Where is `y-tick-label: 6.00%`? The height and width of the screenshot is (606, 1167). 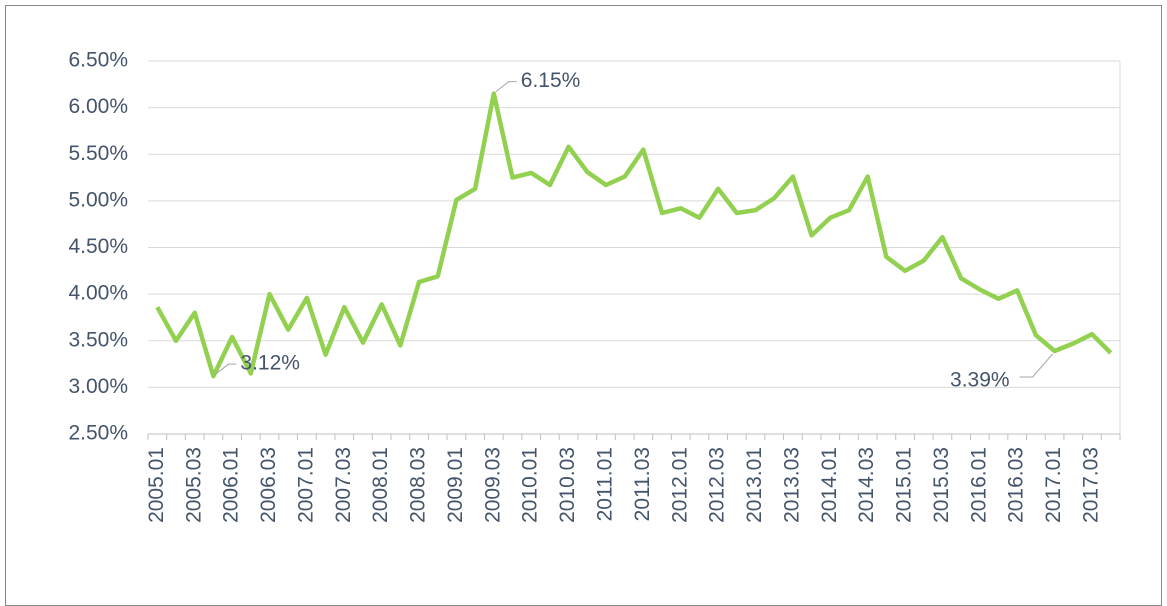
y-tick-label: 6.00% is located at coordinates (98, 106).